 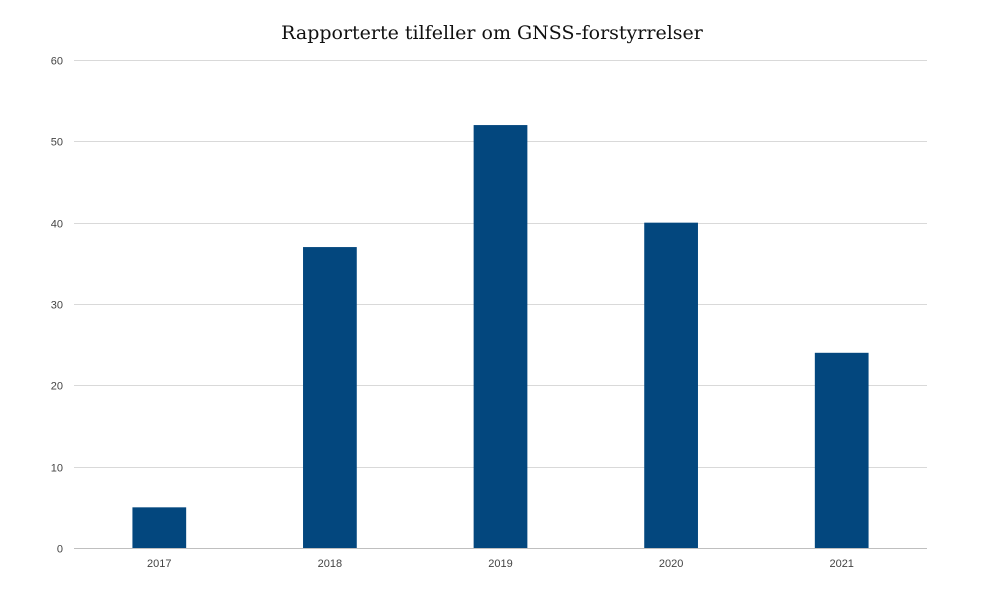 I want to click on y-tick-label: 40, so click(x=57, y=225).